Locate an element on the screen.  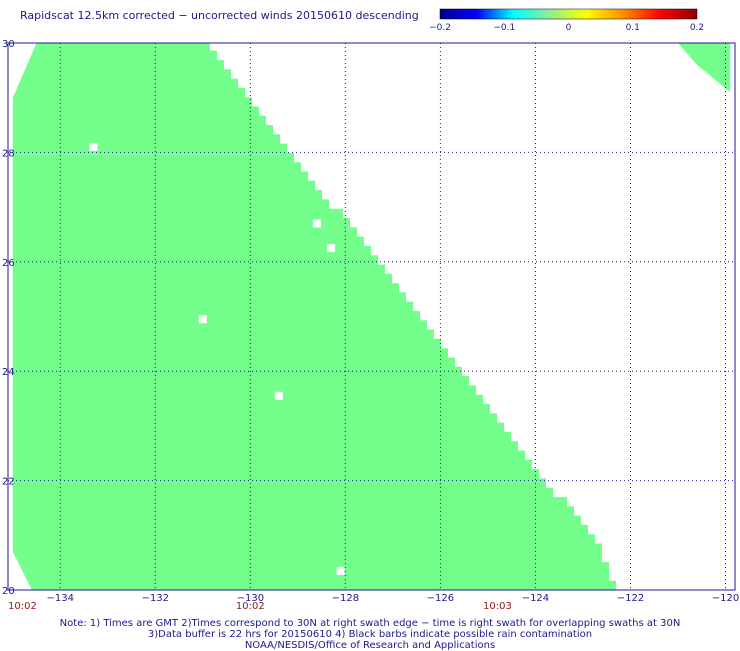
y-tick-label: 20 is located at coordinates (8, 591).